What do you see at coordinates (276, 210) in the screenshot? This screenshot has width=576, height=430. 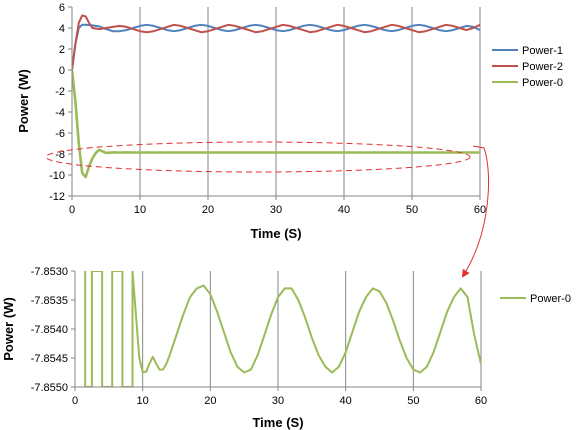 I see `top-x-tick-label: 30` at bounding box center [276, 210].